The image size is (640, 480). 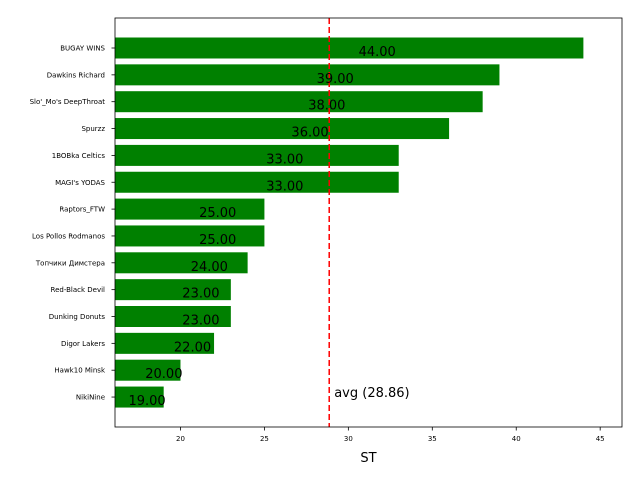 What do you see at coordinates (82, 49) in the screenshot?
I see `y-tick-label: BUGAY WINS` at bounding box center [82, 49].